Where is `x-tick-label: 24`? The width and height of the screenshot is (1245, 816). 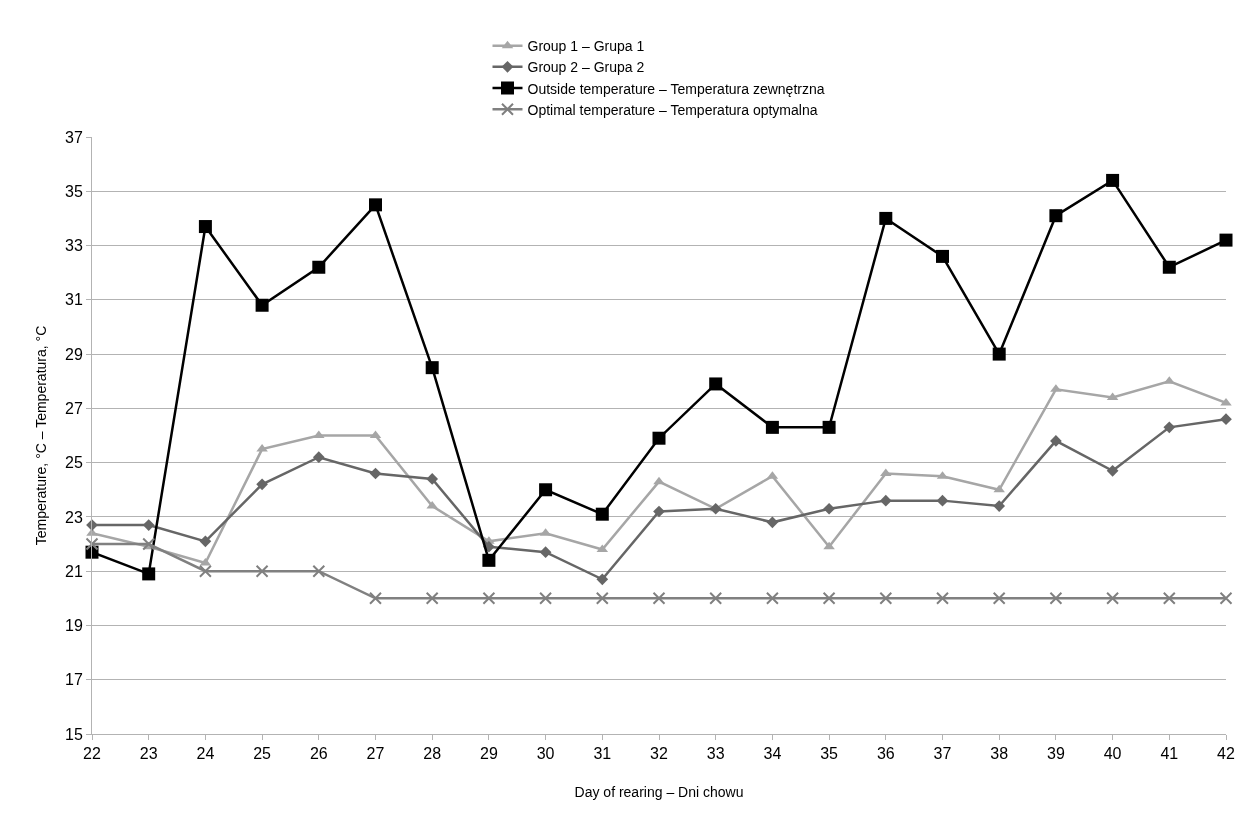
x-tick-label: 24 is located at coordinates (205, 754).